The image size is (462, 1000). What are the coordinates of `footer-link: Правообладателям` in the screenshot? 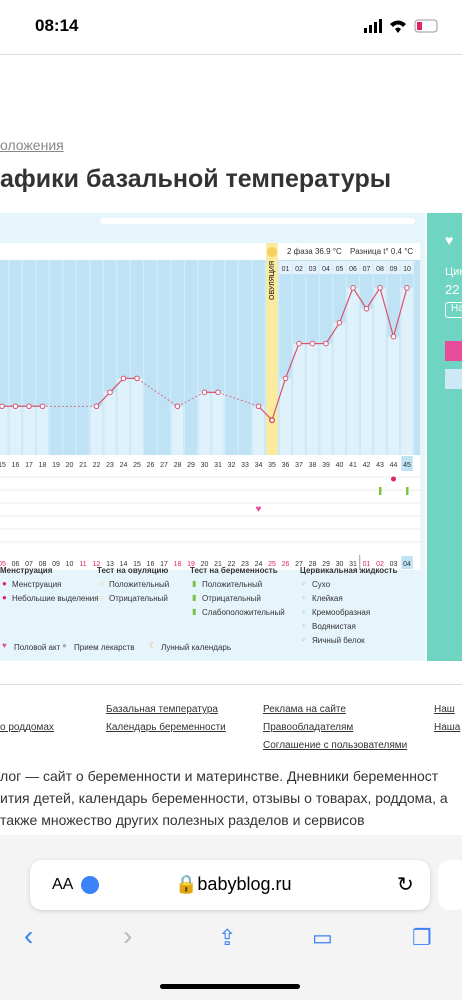 It's located at (308, 727).